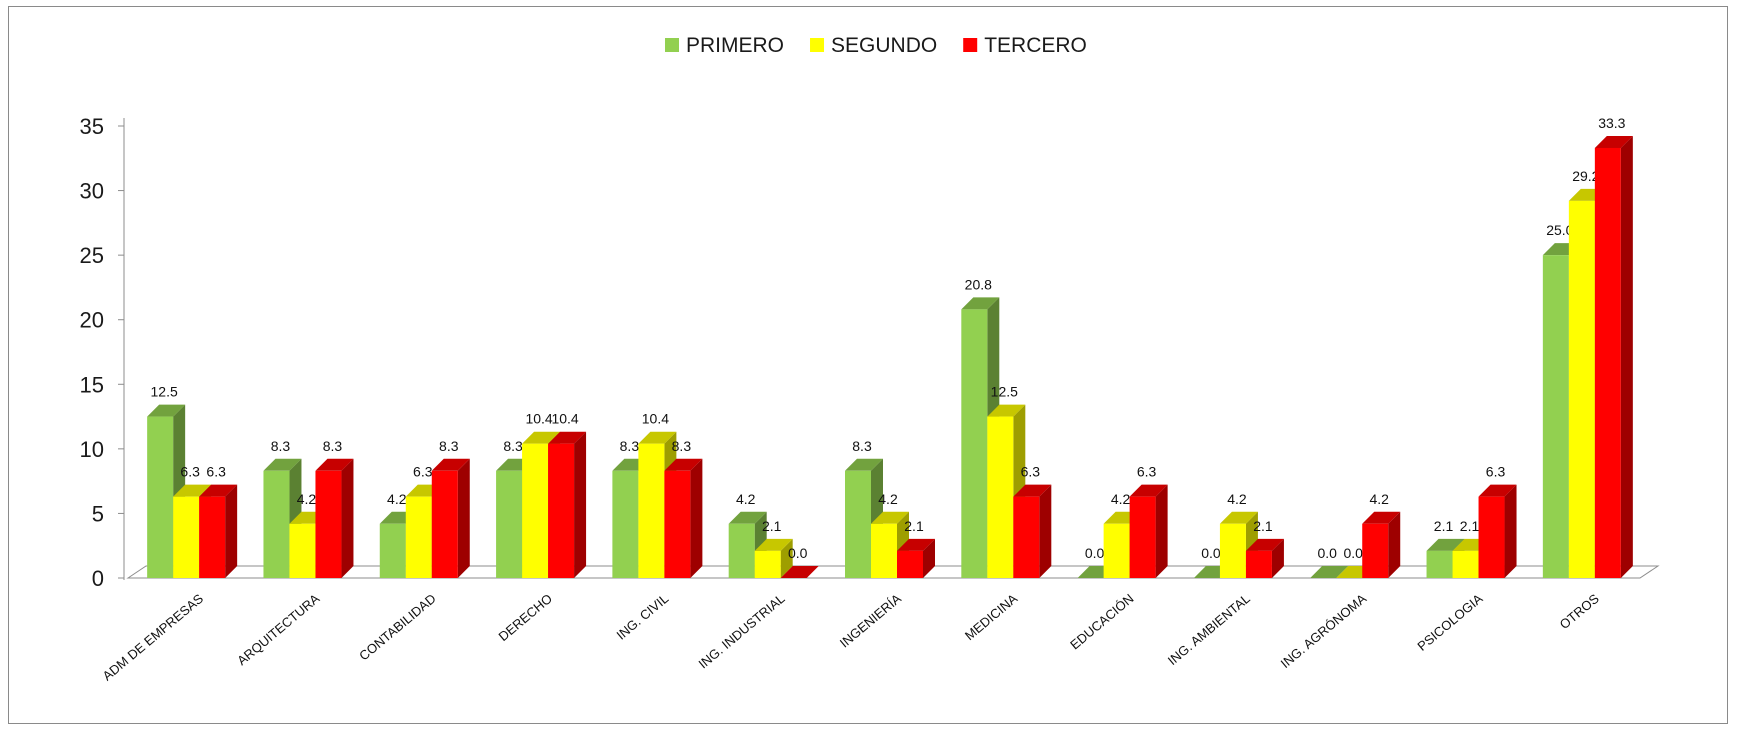  What do you see at coordinates (92, 126) in the screenshot?
I see `y-tick-label: 35` at bounding box center [92, 126].